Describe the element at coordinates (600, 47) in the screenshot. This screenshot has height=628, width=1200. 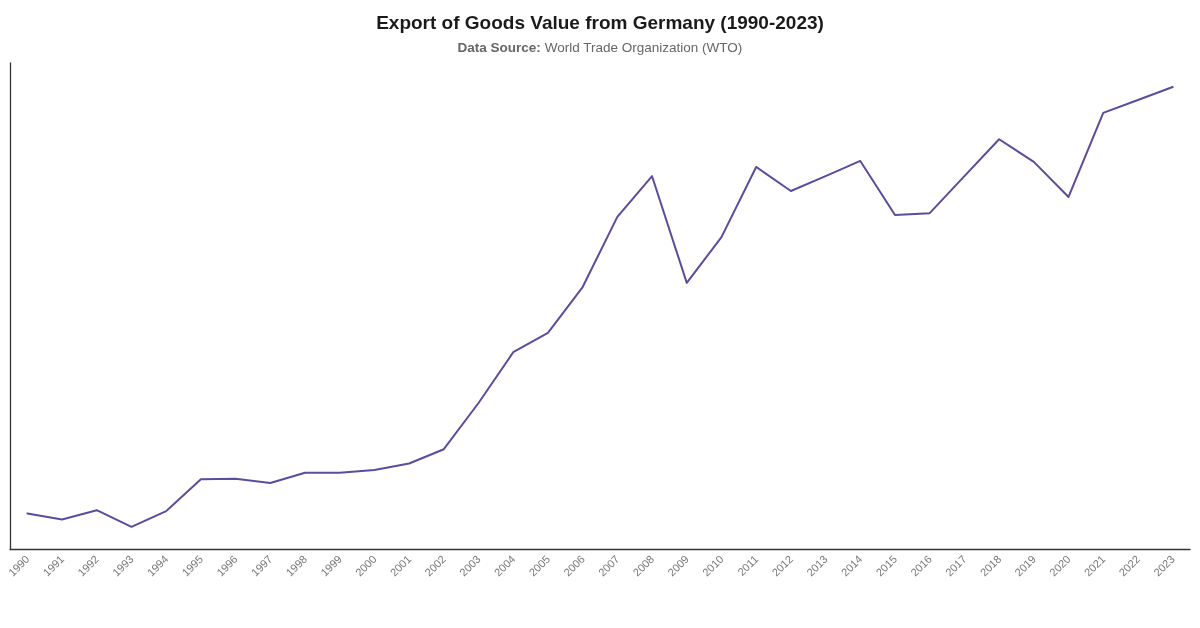
I see `chart-subtitle: Data Source: World Trade Organization (WTO)` at that location.